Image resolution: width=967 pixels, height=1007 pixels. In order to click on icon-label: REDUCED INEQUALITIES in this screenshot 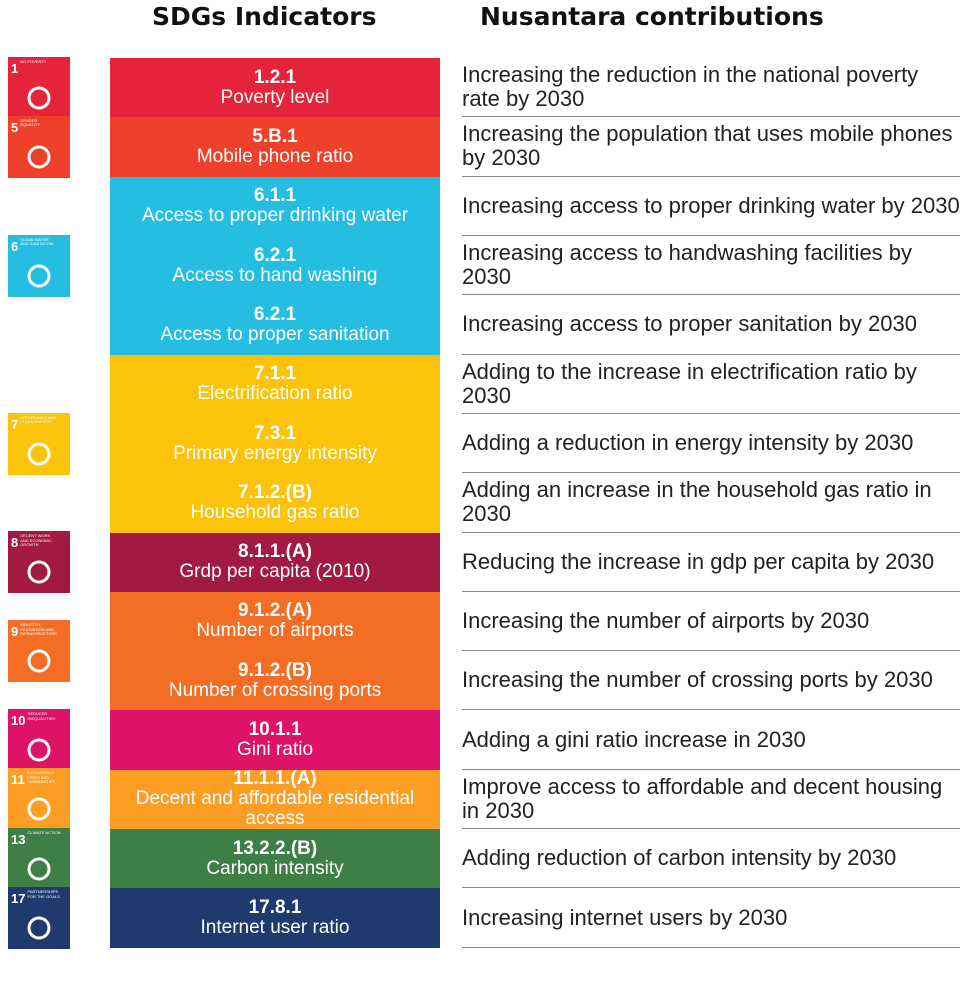, I will do `click(41, 716)`.